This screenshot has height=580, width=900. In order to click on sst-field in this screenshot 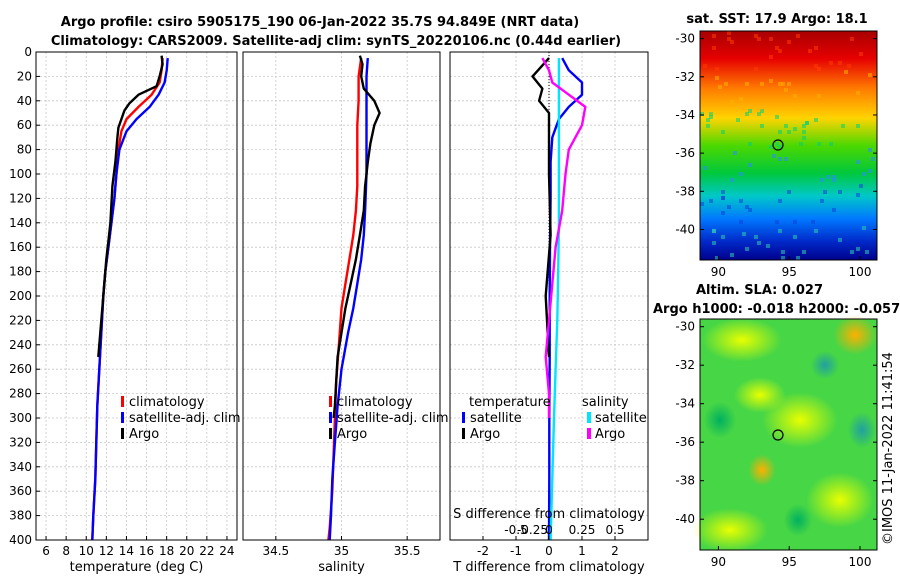, I will do `click(788, 145)`.